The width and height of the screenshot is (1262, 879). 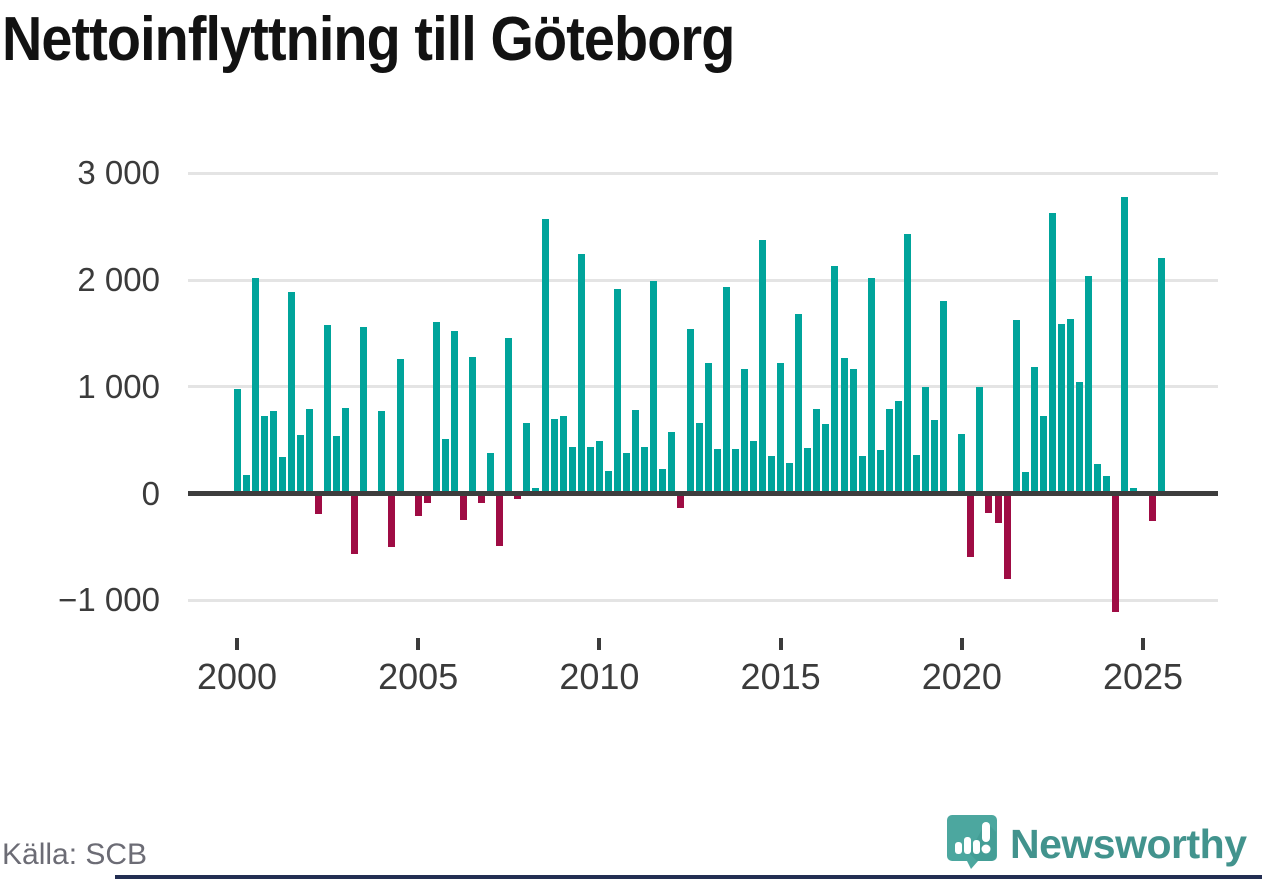 What do you see at coordinates (355, 524) in the screenshot?
I see `bar-2003-Q2` at bounding box center [355, 524].